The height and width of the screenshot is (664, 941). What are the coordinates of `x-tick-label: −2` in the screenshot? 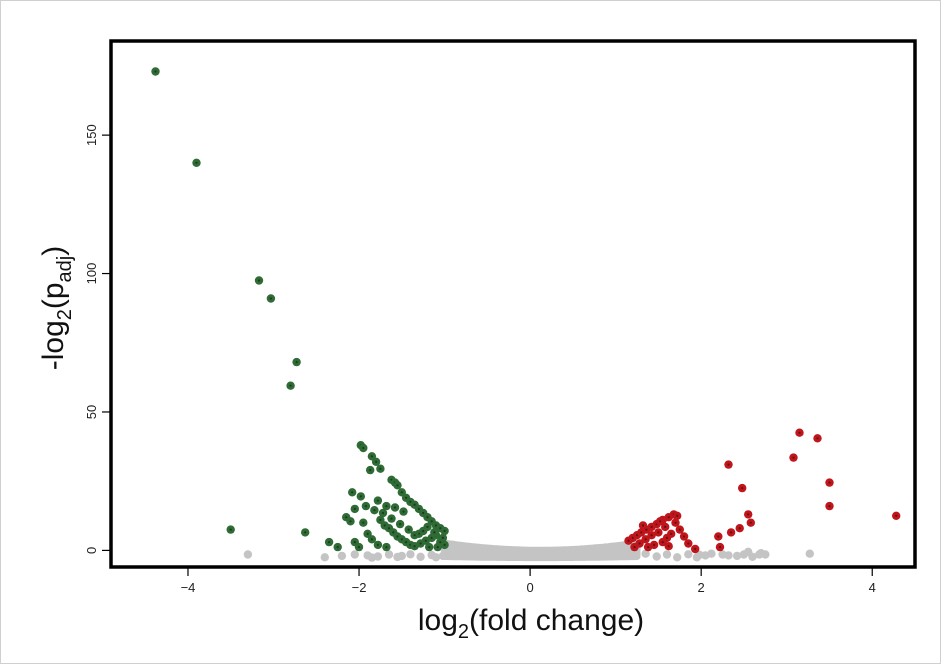 It's located at (359, 587).